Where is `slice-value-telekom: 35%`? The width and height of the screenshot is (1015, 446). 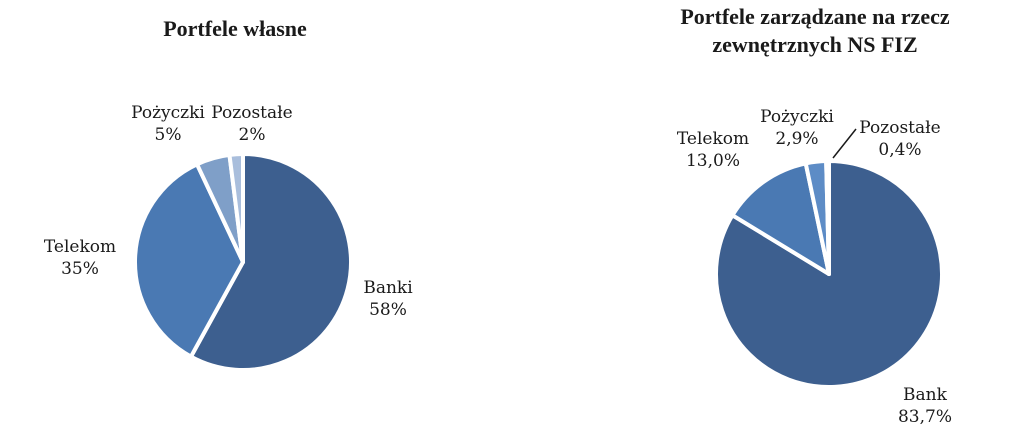 slice-value-telekom: 35% is located at coordinates (80, 269).